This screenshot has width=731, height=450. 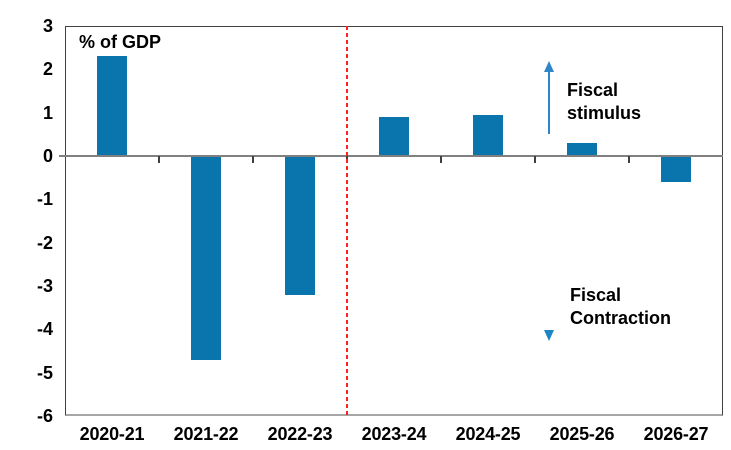 I want to click on x-tick-label: 2022-23, so click(x=300, y=434).